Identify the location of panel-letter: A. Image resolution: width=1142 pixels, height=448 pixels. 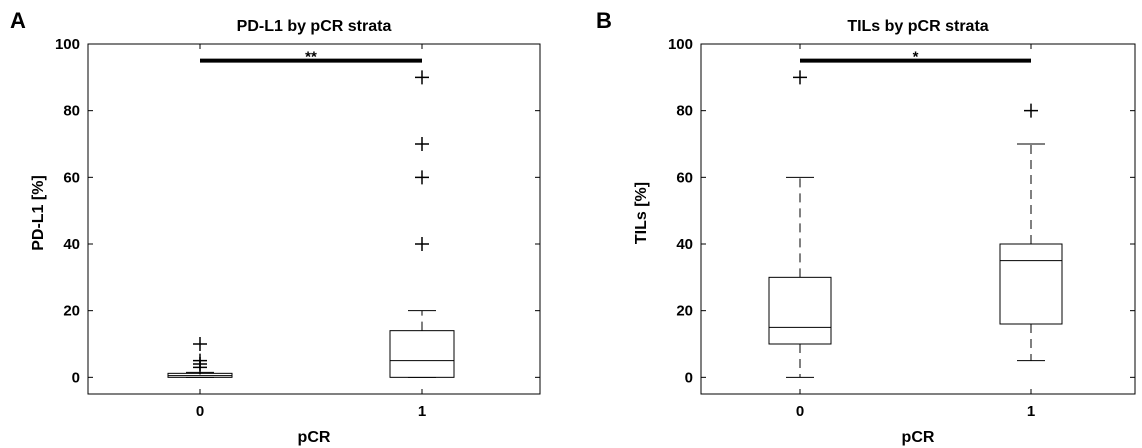
(18, 20).